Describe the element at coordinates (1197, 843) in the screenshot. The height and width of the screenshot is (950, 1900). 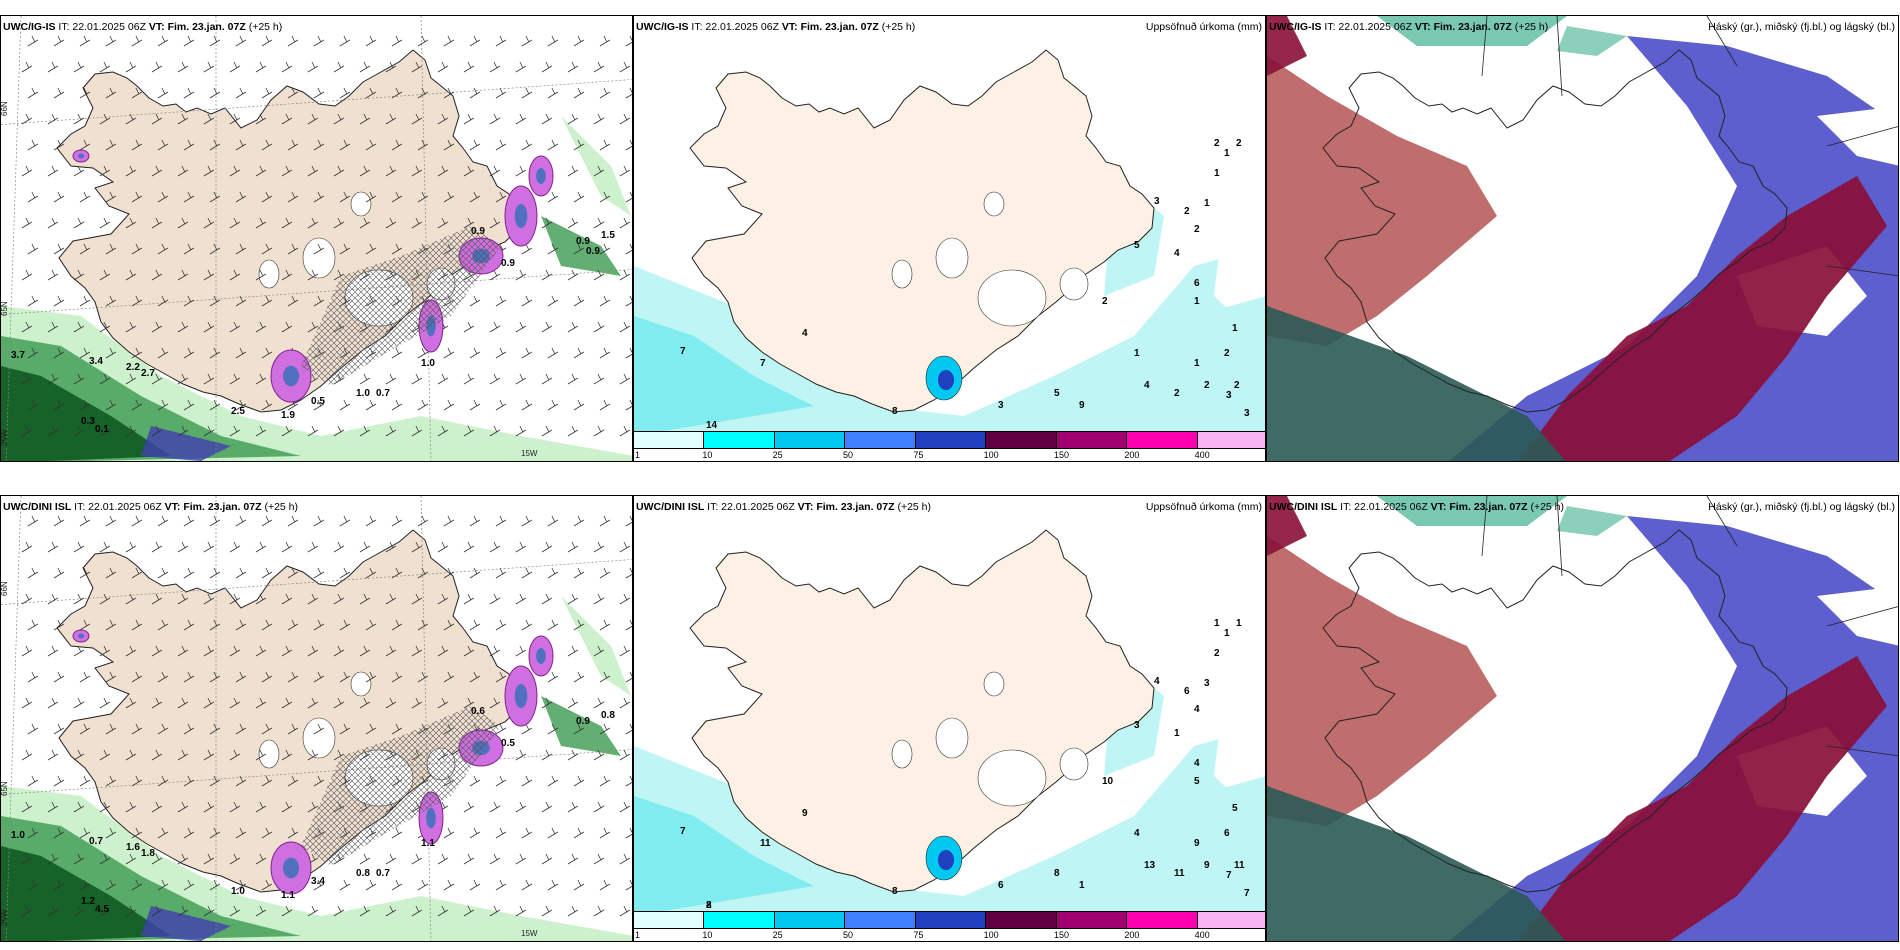
I see `precip-value: 9` at that location.